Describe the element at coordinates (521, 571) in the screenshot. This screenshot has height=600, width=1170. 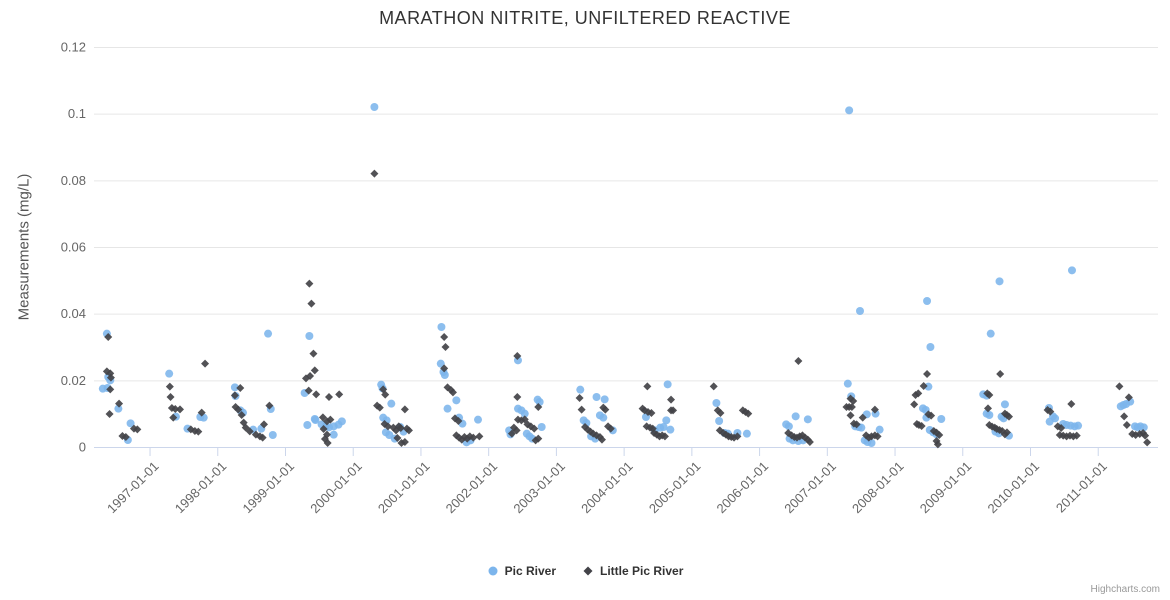
I see `legend-item-pic-river: Pic River` at that location.